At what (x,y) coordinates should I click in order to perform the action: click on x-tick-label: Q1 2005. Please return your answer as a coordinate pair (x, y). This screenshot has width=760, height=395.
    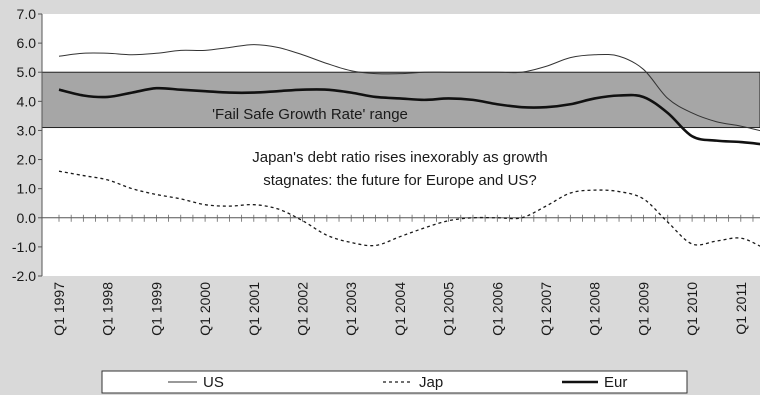
    Looking at the image, I should click on (449, 309).